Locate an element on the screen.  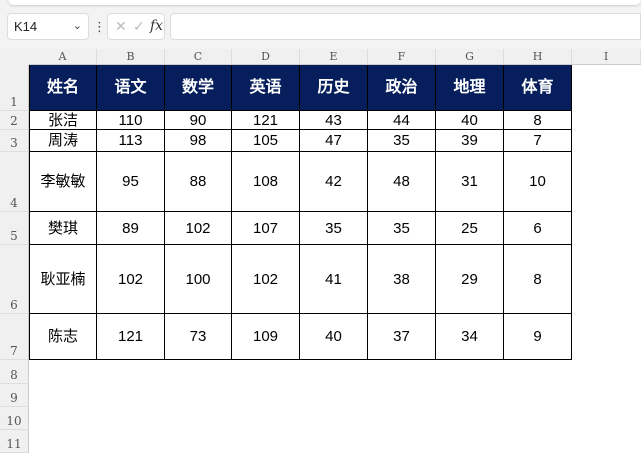
score-cell: 34 is located at coordinates (470, 337).